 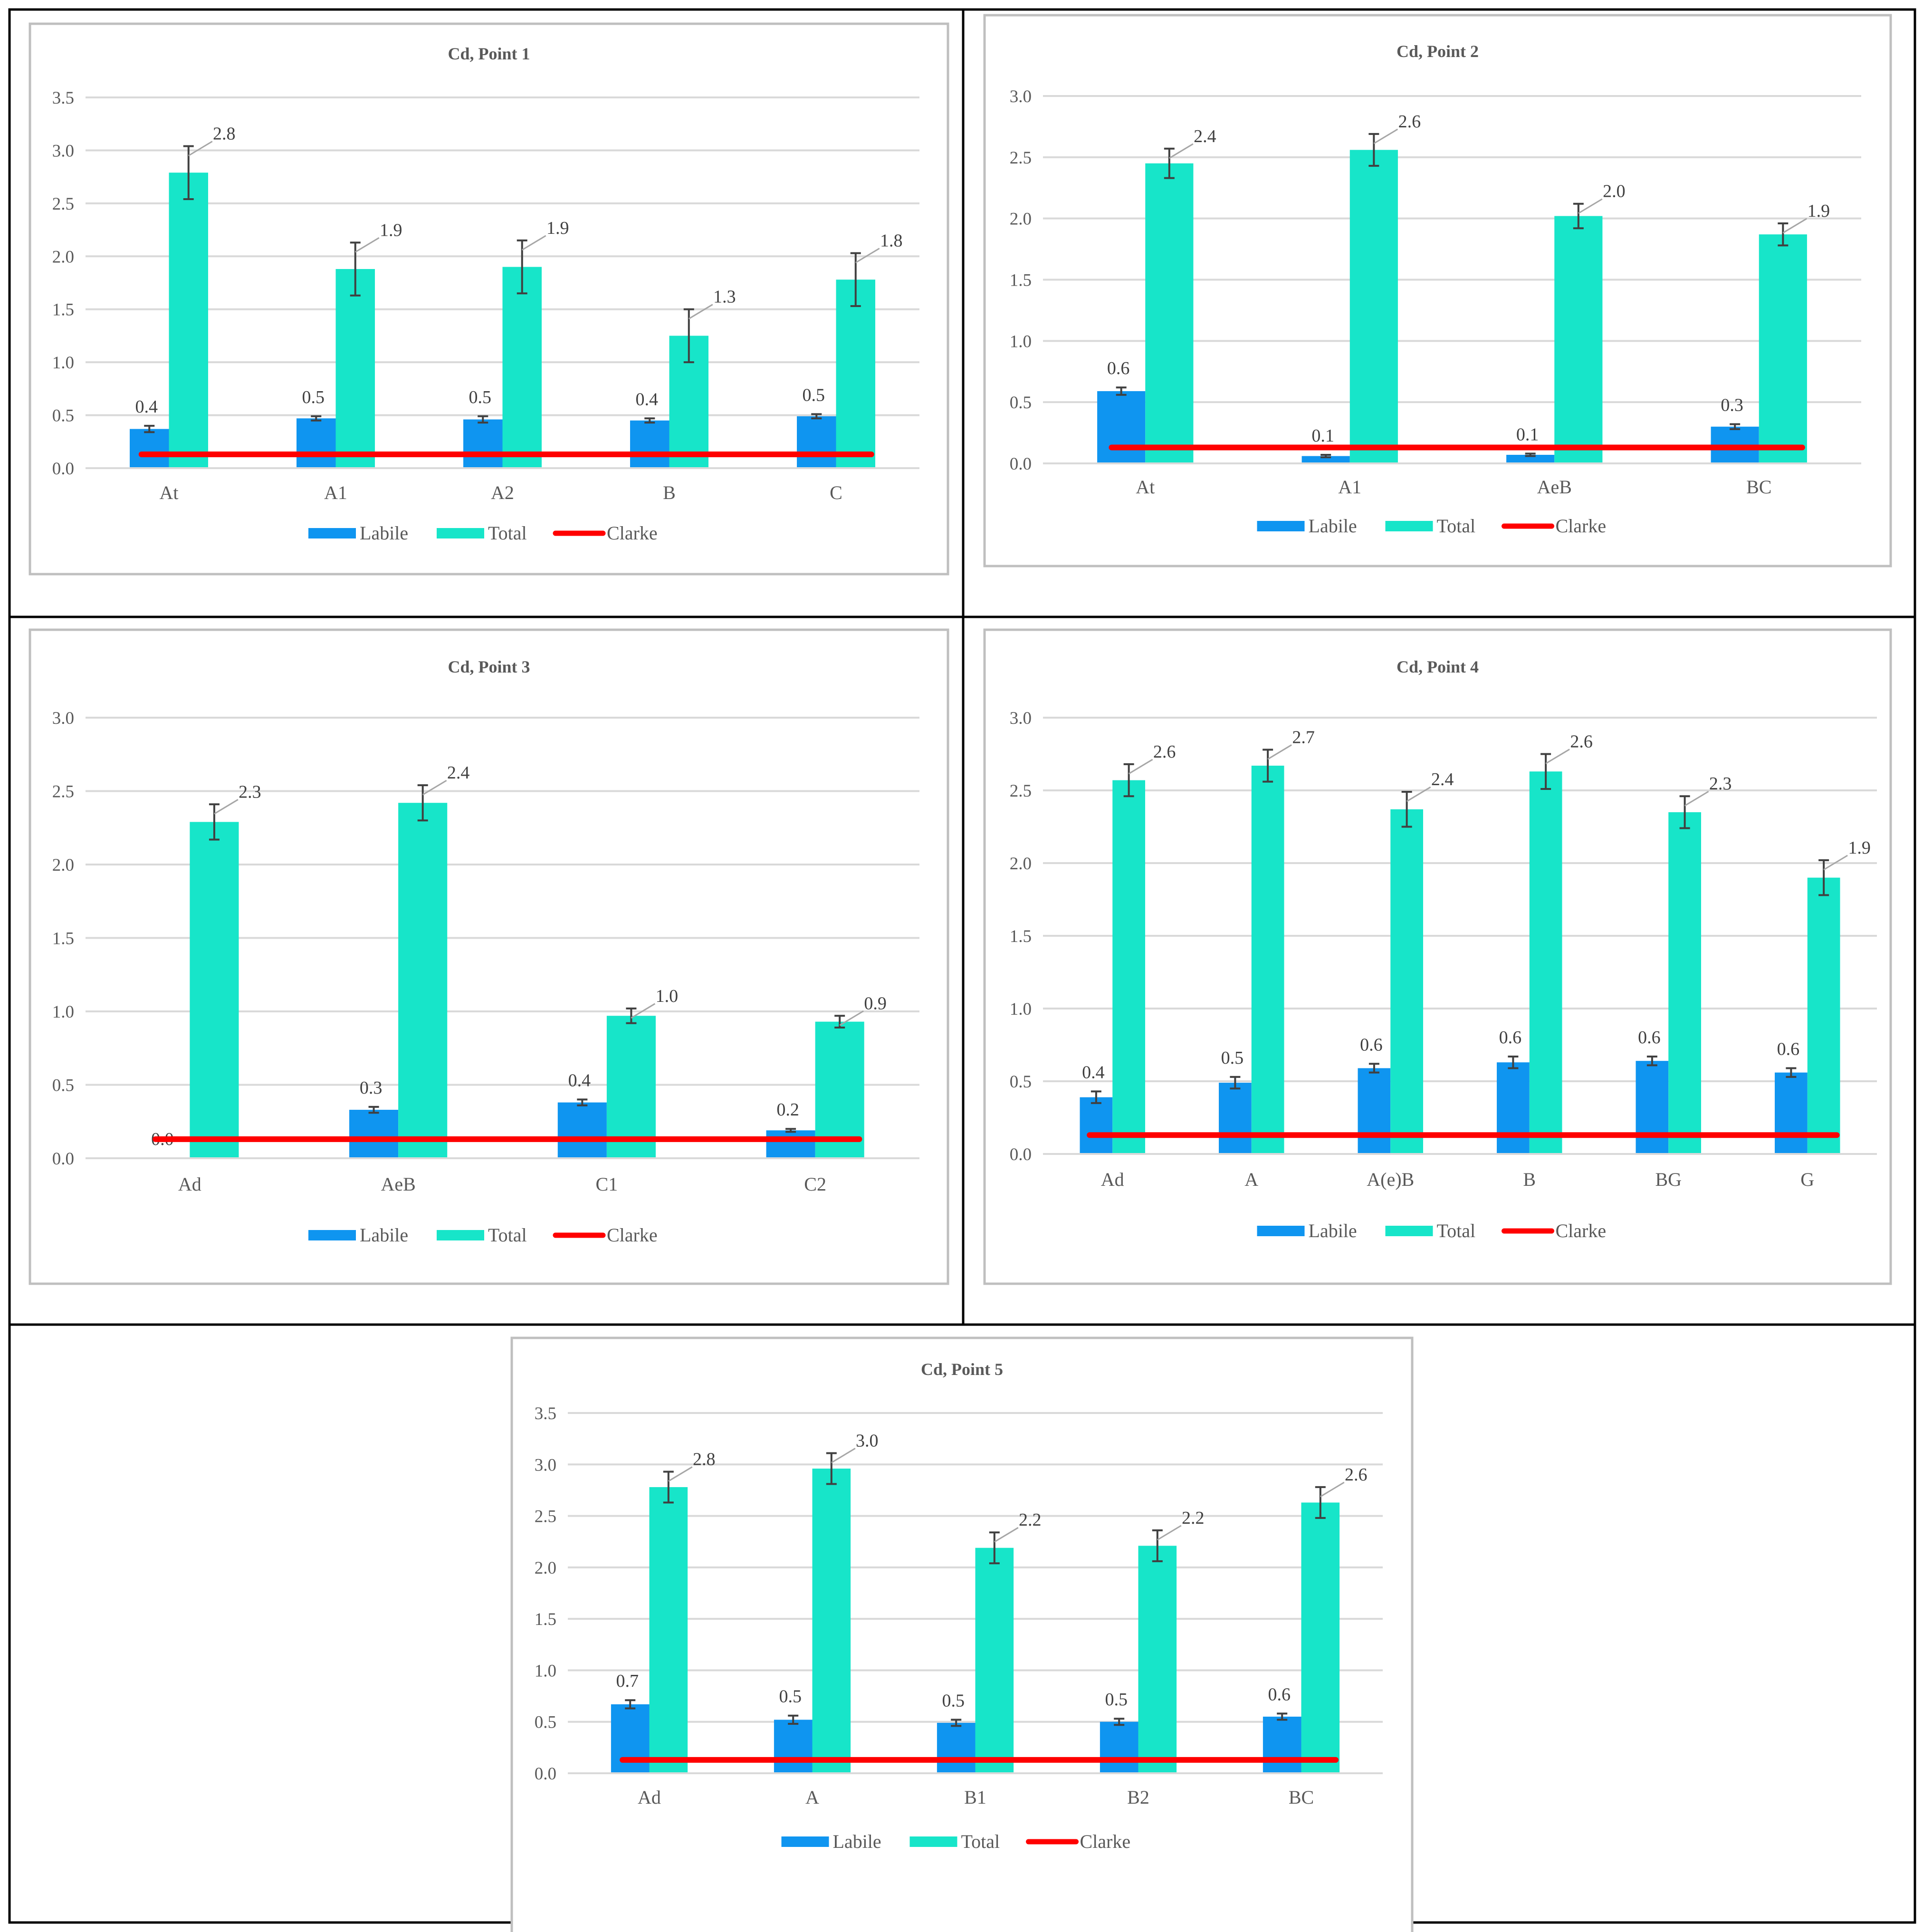 I want to click on chart-area-border, so click(x=1437, y=290).